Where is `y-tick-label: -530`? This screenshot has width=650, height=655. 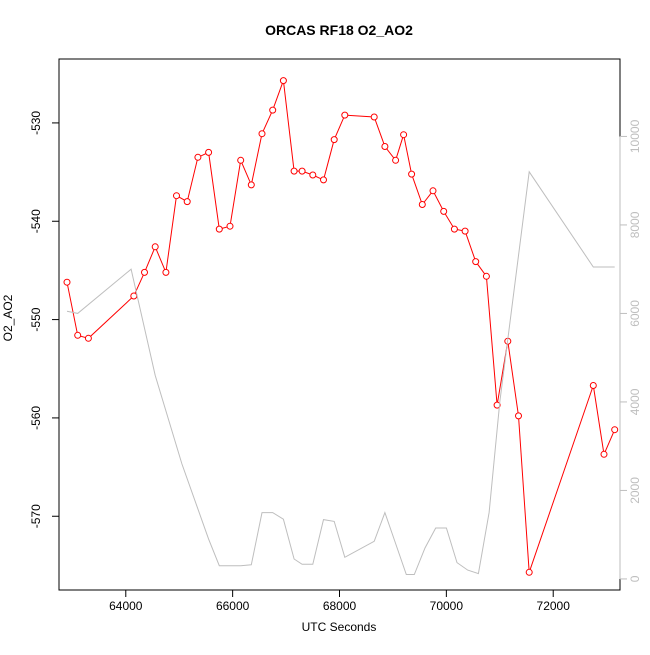
y-tick-label: -530 is located at coordinates (36, 123).